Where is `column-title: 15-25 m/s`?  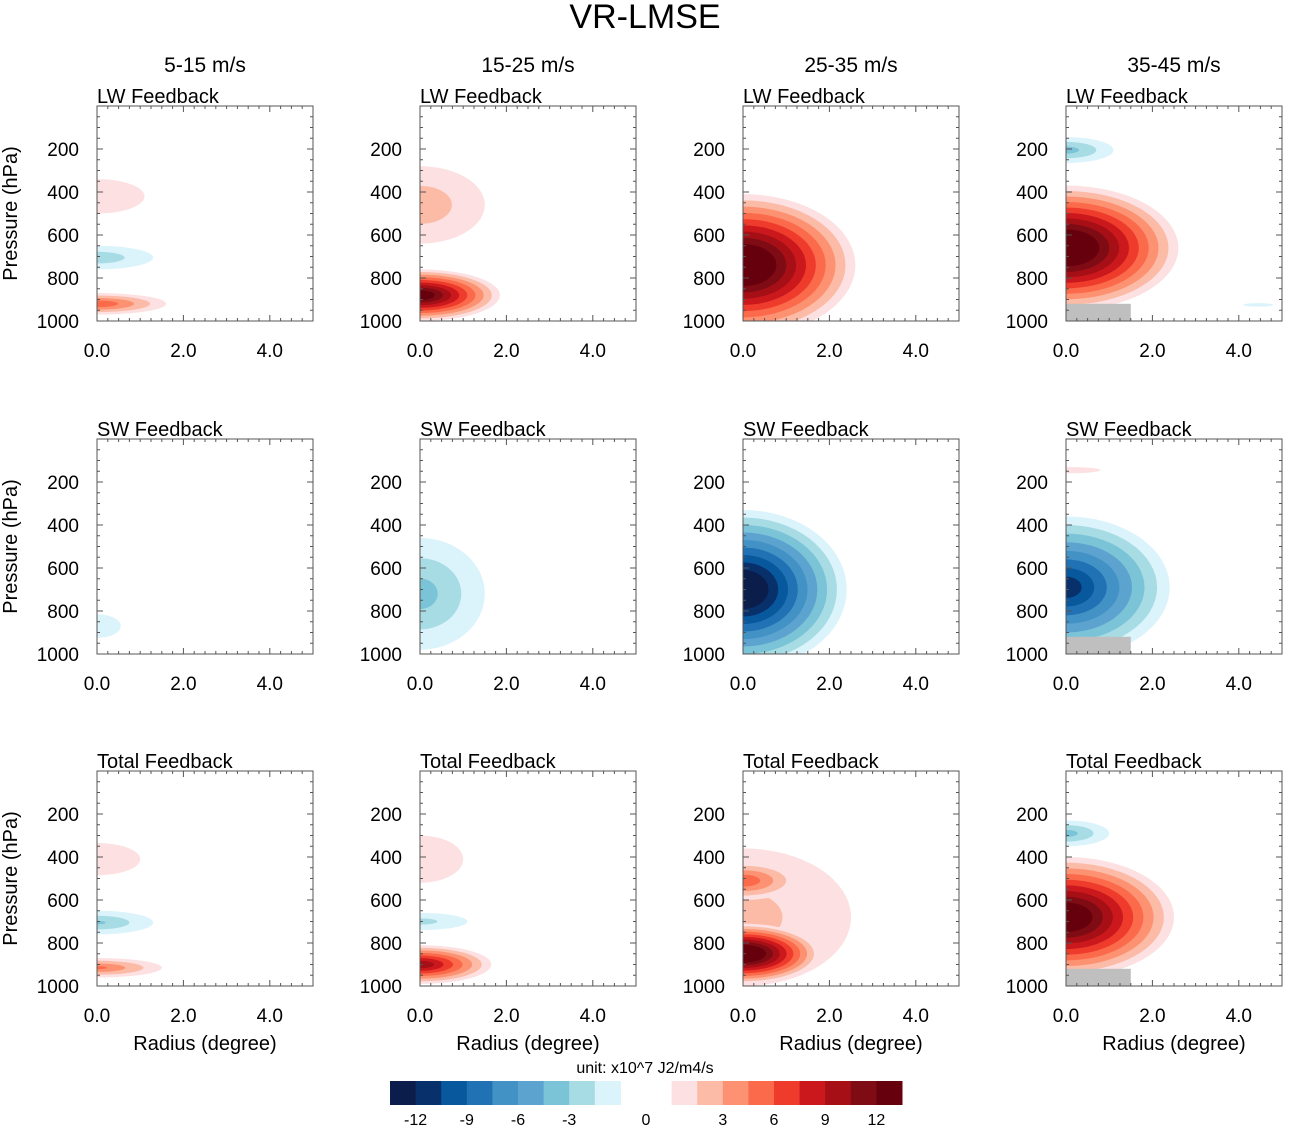
column-title: 15-25 m/s is located at coordinates (527, 65).